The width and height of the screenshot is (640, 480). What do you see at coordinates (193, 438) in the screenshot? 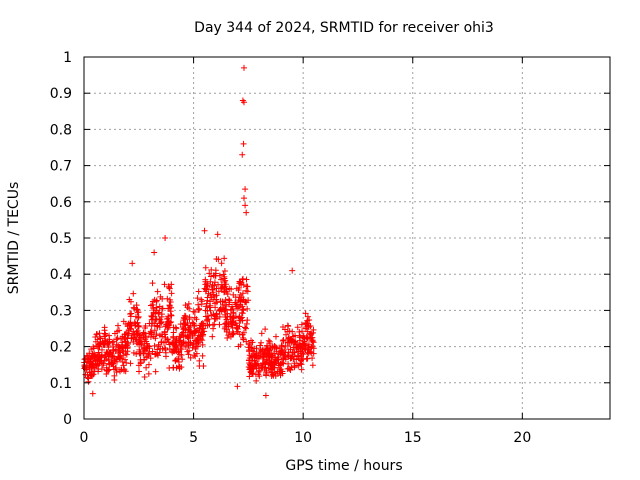
I see `x-tick-label: 5` at bounding box center [193, 438].